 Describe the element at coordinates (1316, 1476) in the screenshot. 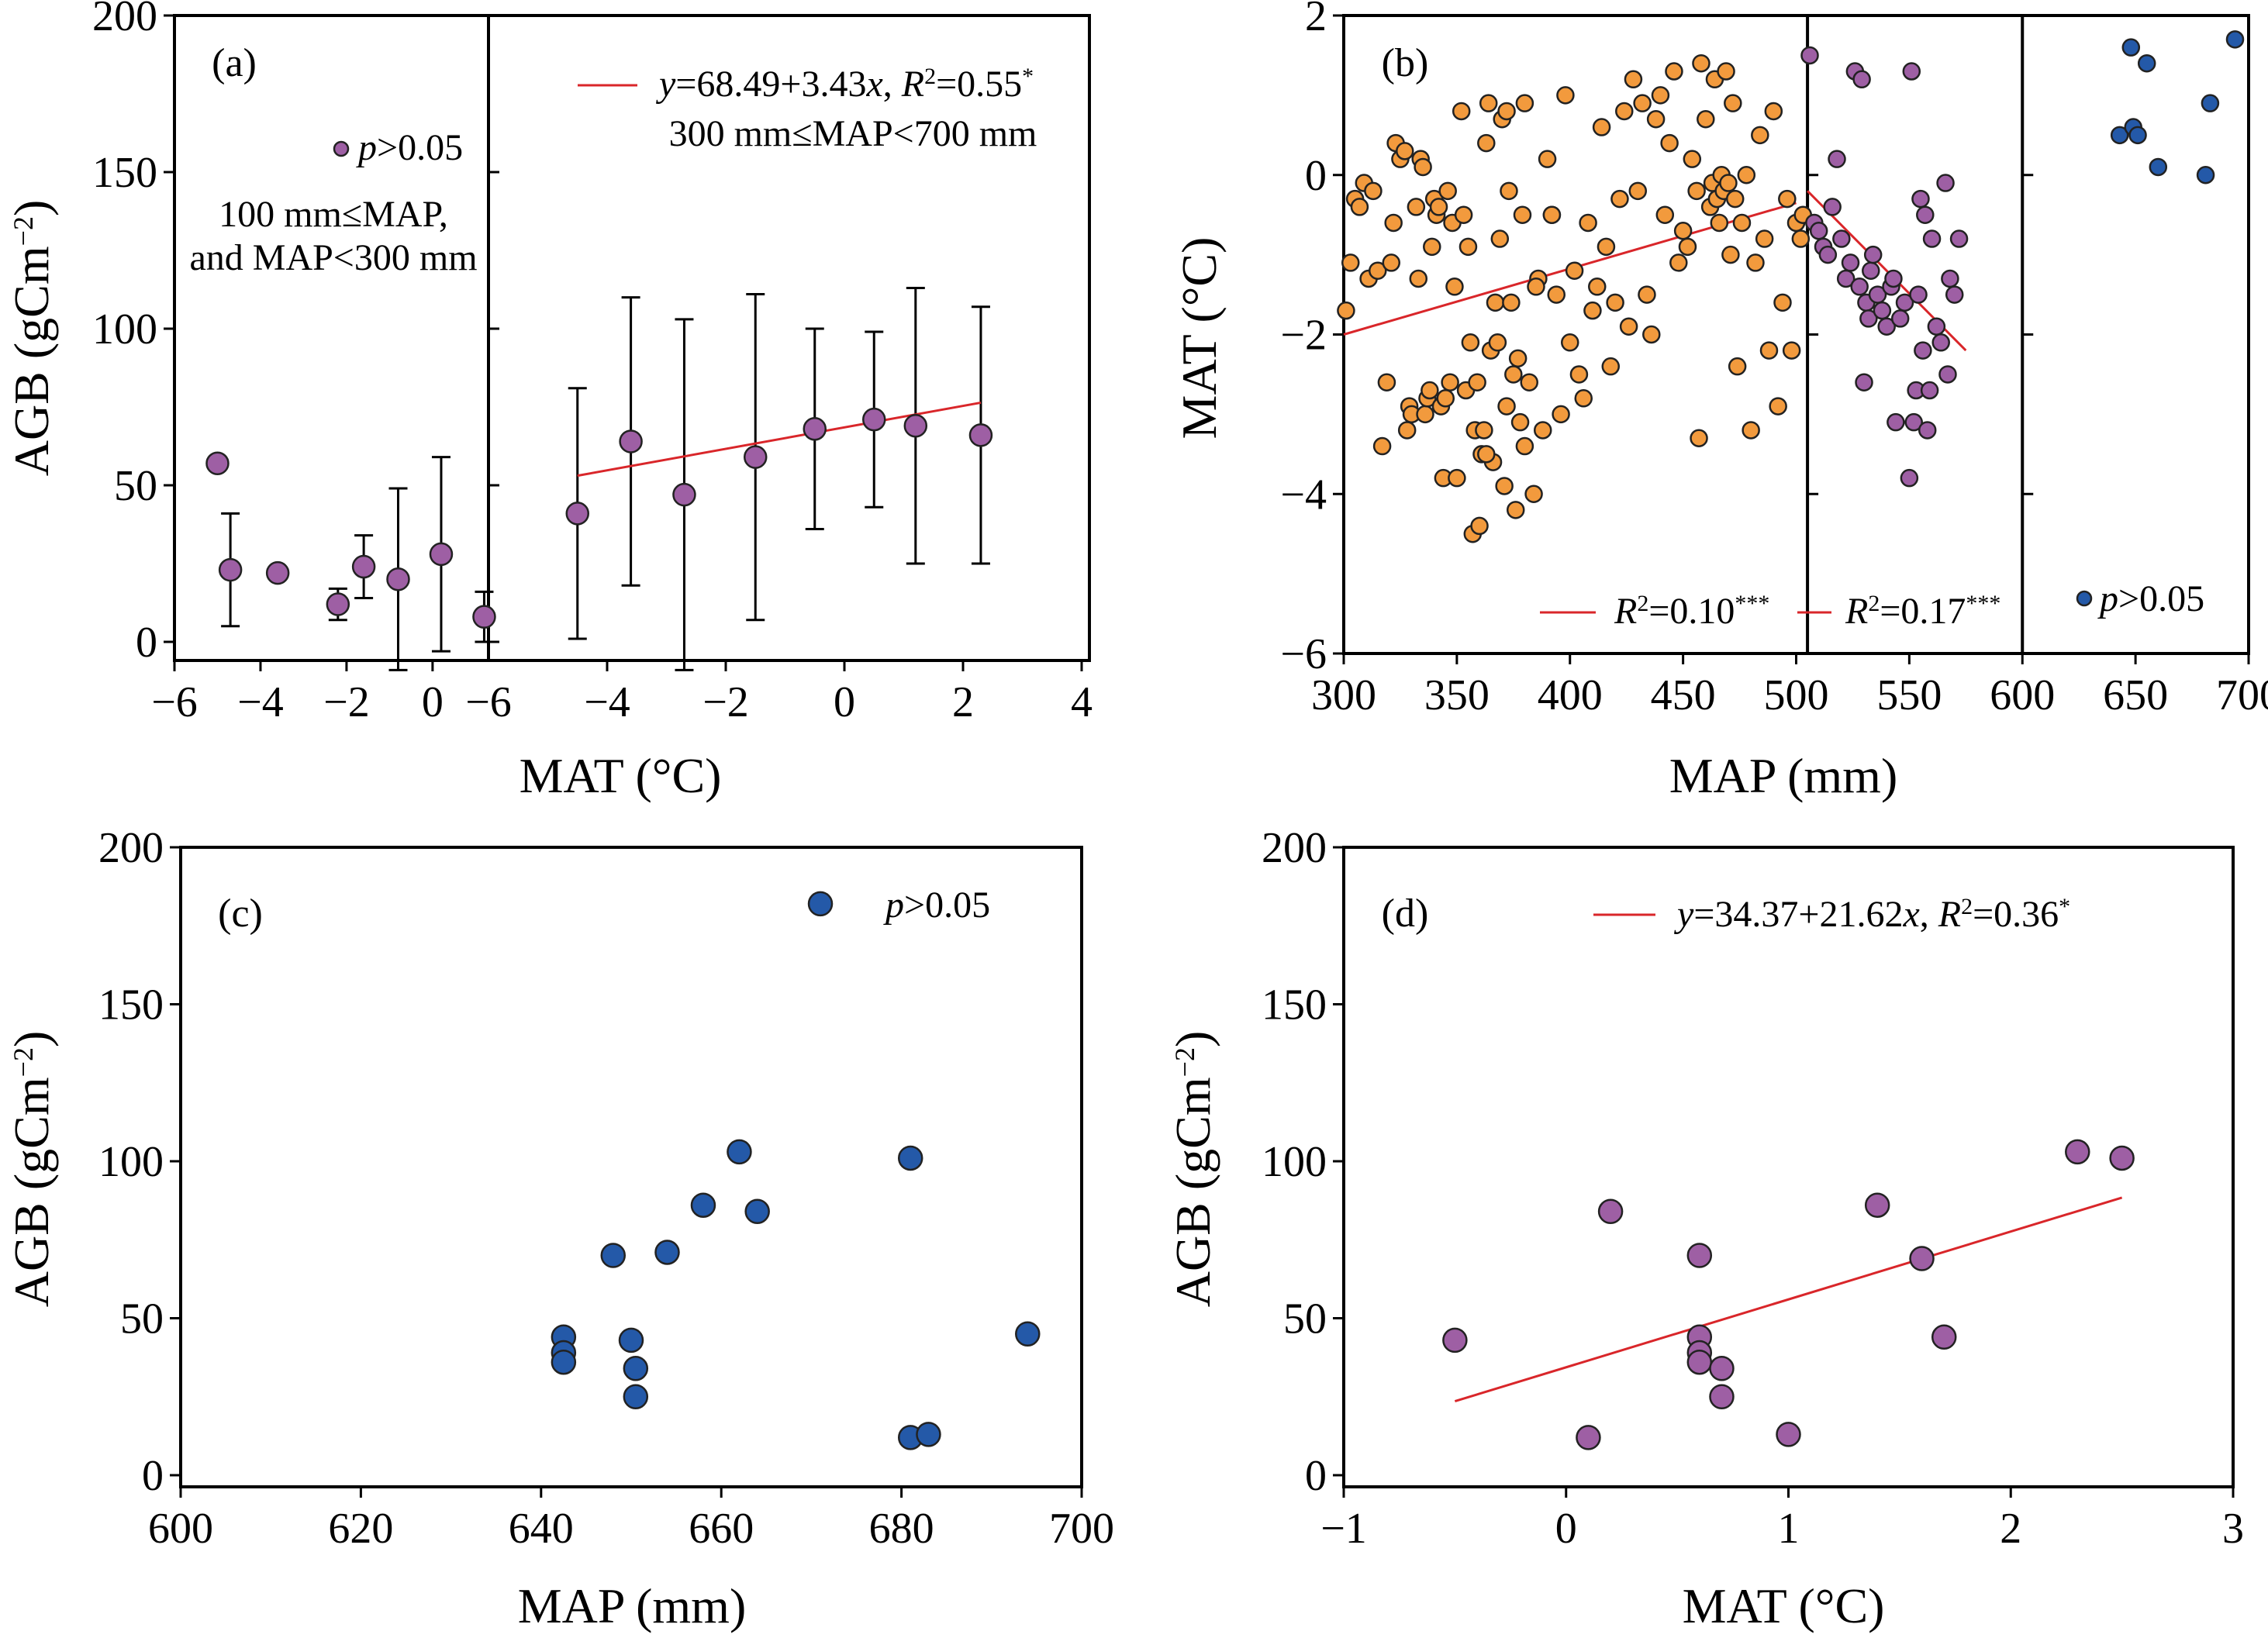

I see `panel-d-ytick-label: 0` at that location.